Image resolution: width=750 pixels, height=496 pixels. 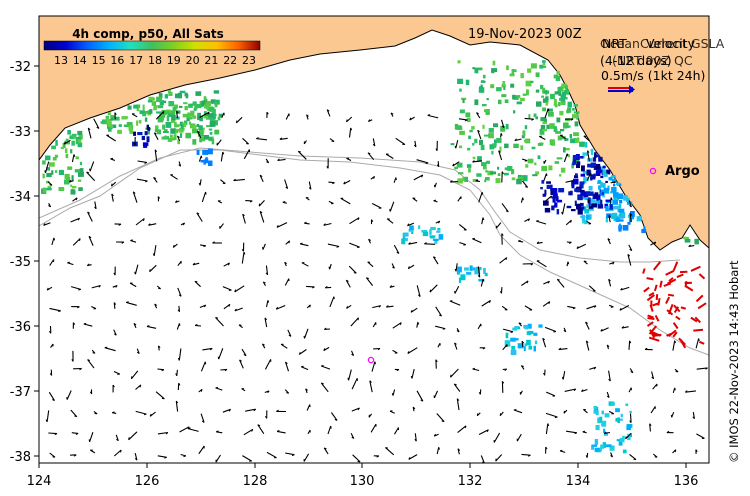 I want to click on colorbar-tick-label: 15, so click(x=99, y=60).